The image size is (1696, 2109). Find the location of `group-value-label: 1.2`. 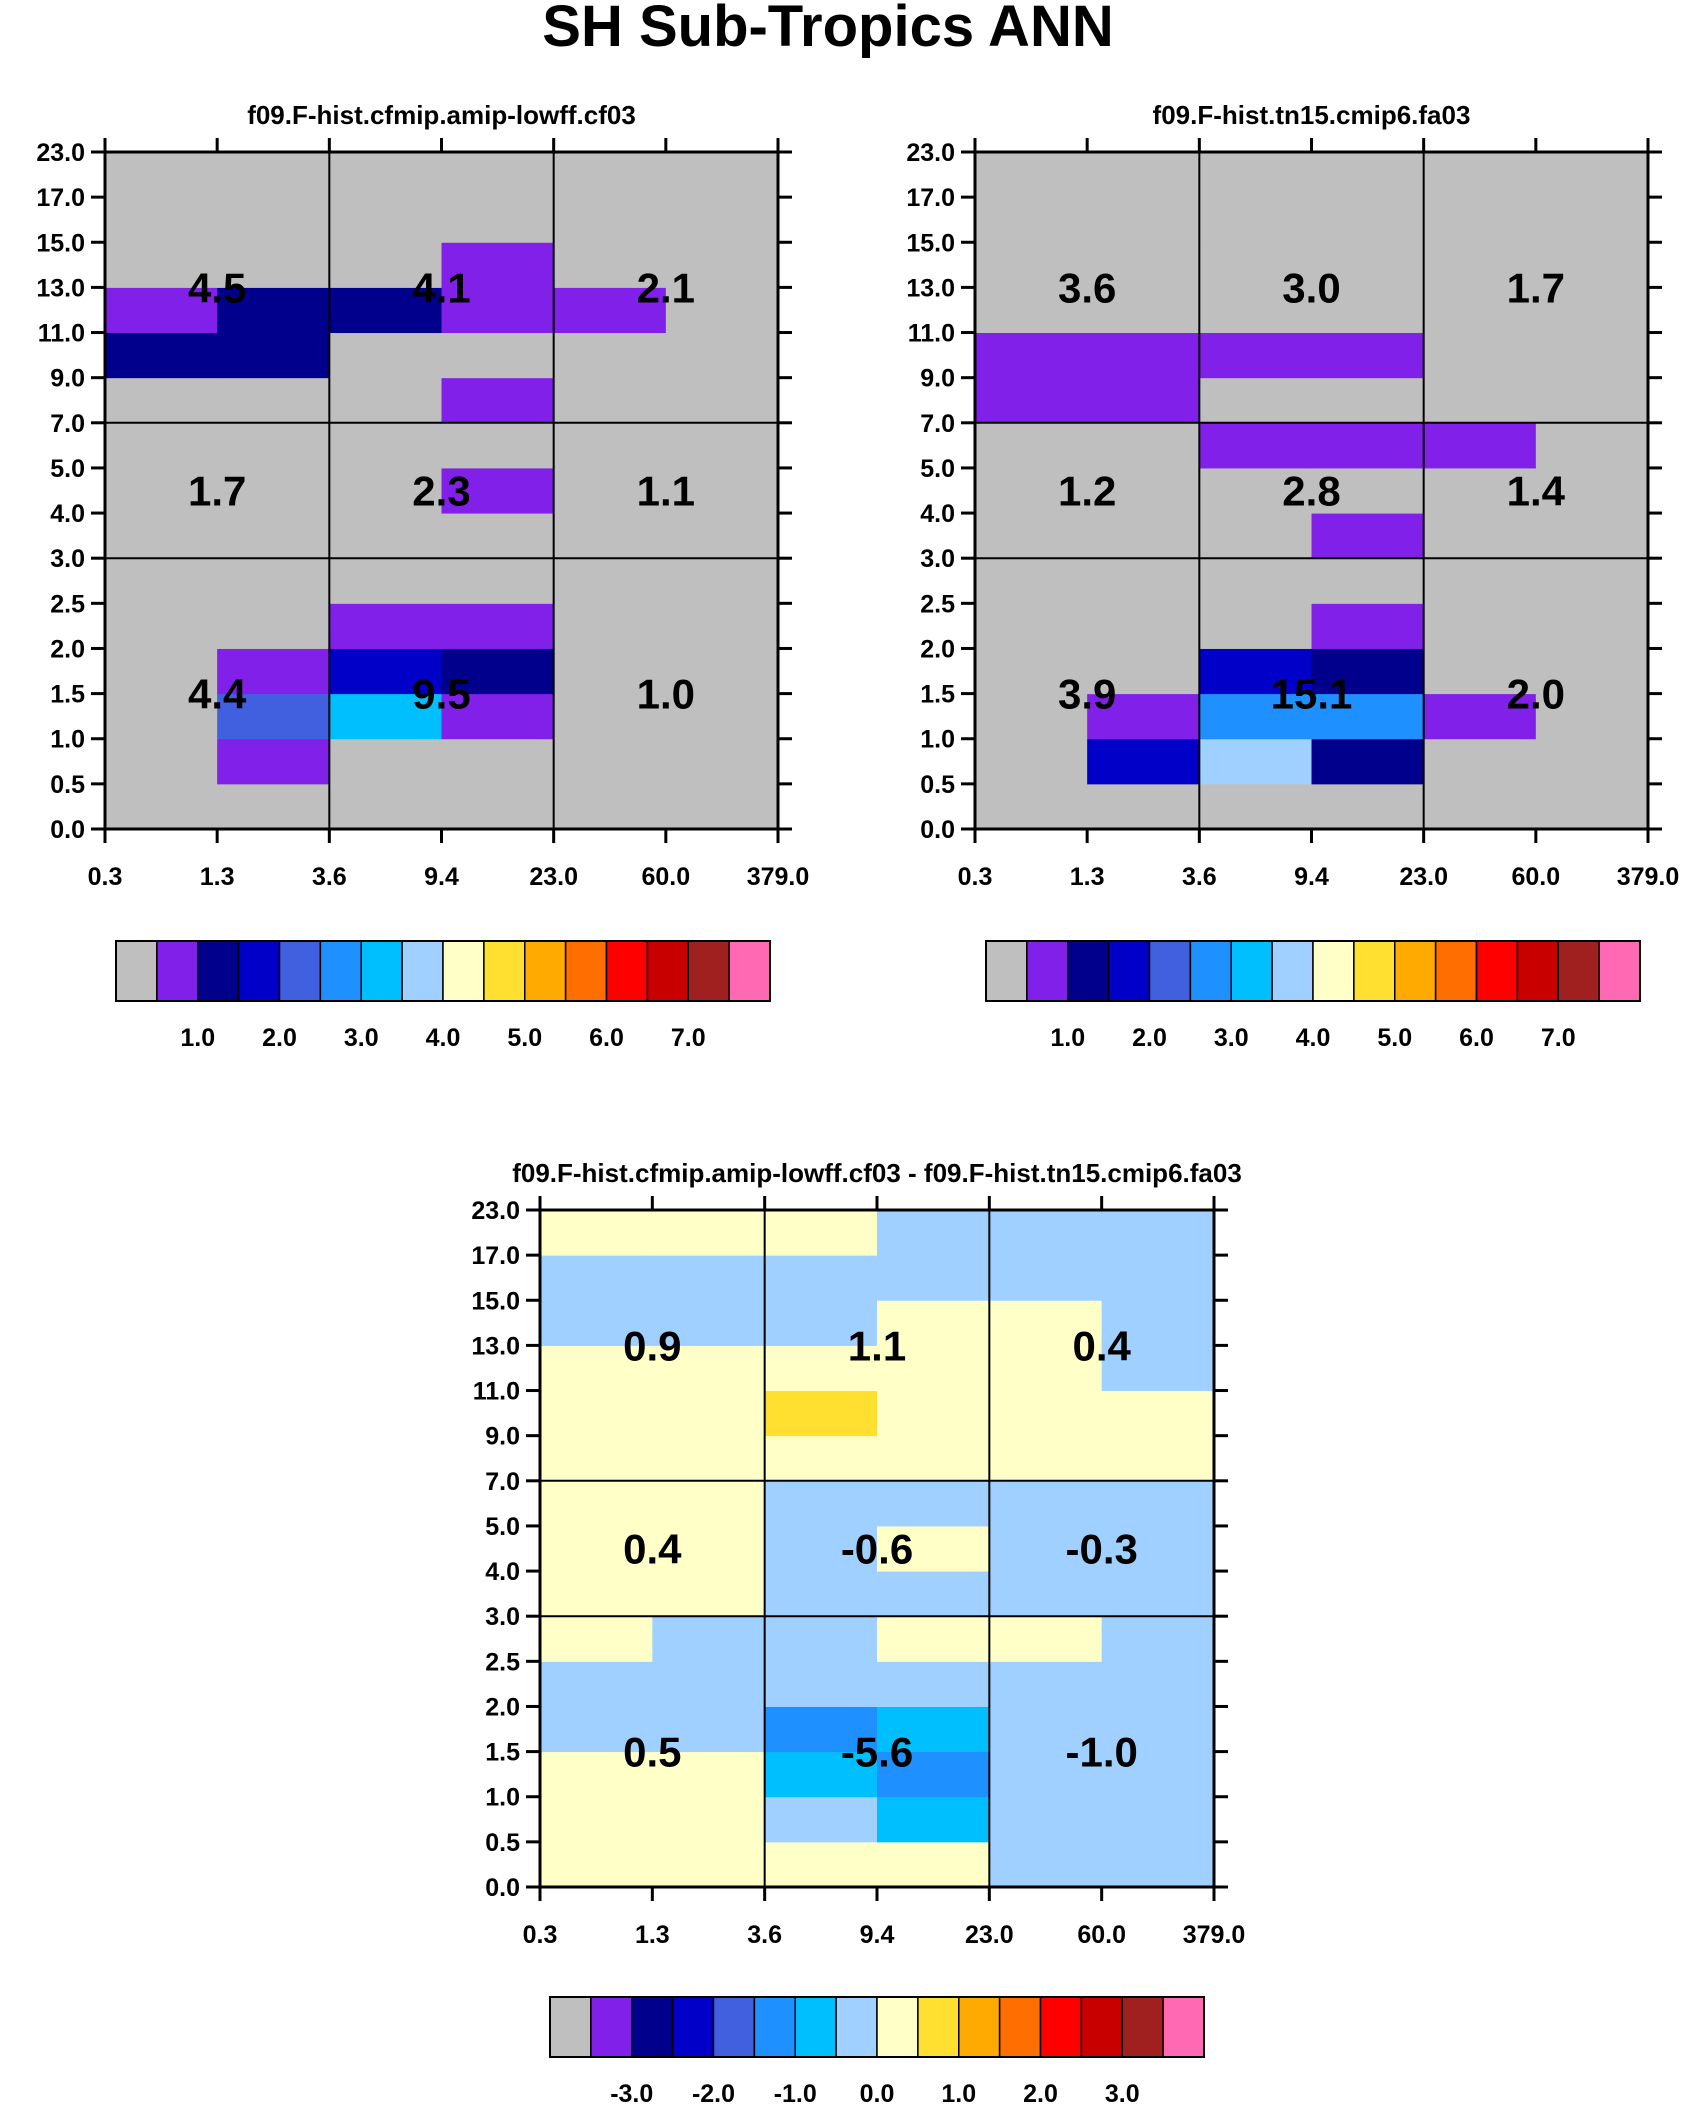

group-value-label: 1.2 is located at coordinates (1087, 491).